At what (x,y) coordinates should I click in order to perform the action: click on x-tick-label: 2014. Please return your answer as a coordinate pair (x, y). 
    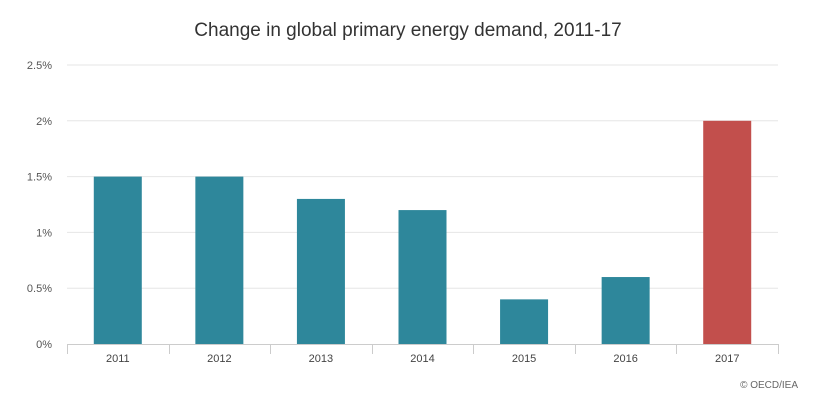
    Looking at the image, I should click on (422, 359).